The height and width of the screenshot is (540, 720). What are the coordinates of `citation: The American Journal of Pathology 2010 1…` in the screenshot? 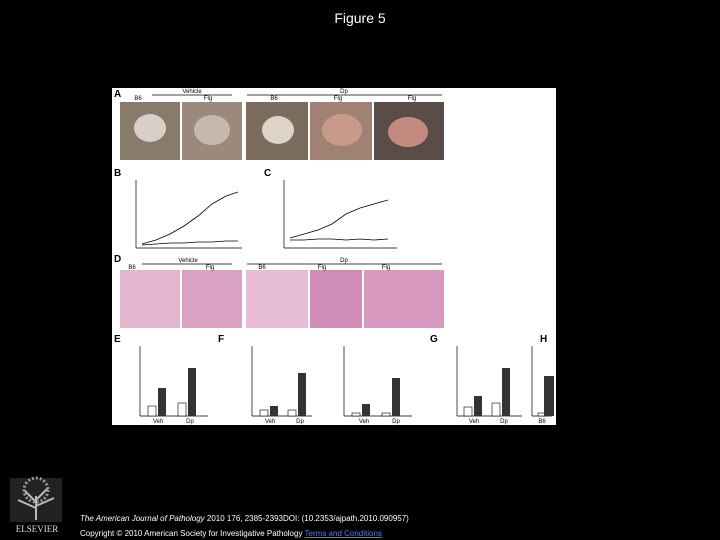 It's located at (244, 518).